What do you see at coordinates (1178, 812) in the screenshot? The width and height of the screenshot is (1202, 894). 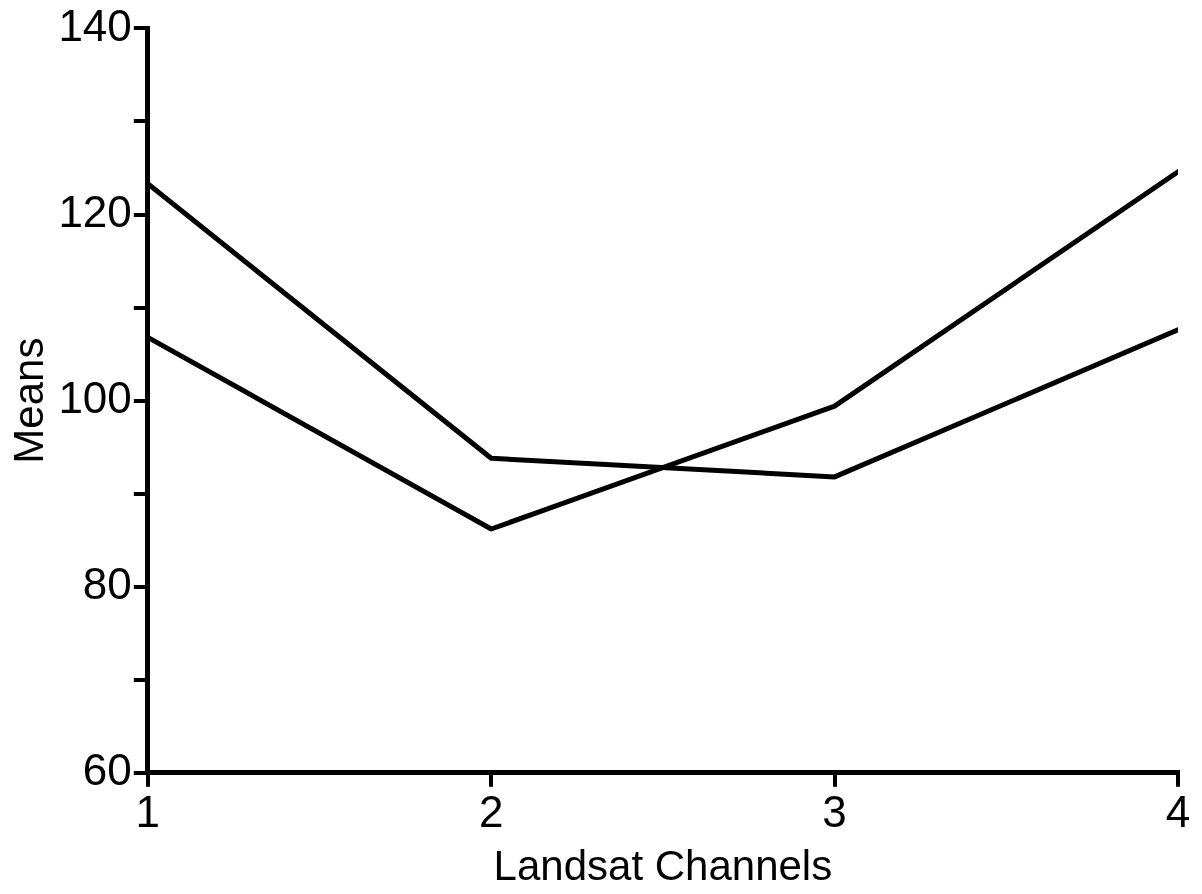 I see `x-tick-label: 4` at bounding box center [1178, 812].